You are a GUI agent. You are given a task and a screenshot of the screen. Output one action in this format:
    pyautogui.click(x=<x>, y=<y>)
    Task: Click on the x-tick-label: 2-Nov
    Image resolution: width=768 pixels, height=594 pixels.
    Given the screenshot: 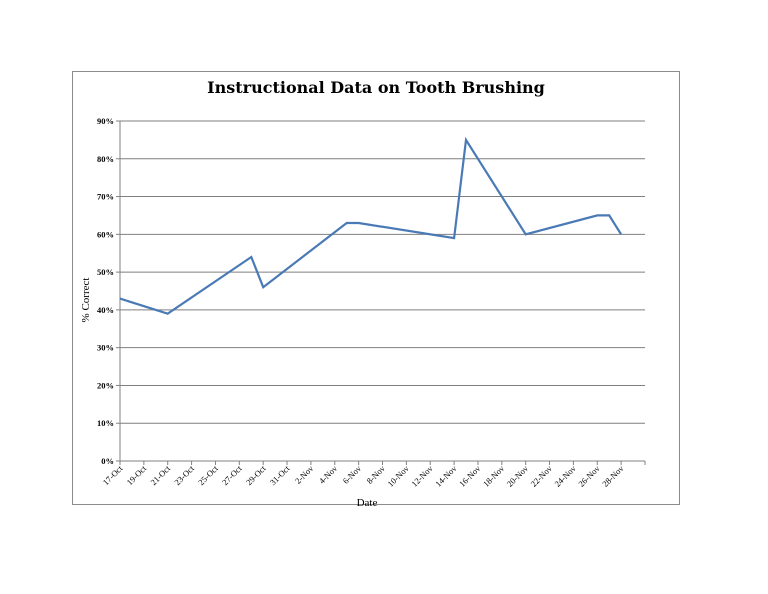 What is the action you would take?
    pyautogui.click(x=304, y=474)
    